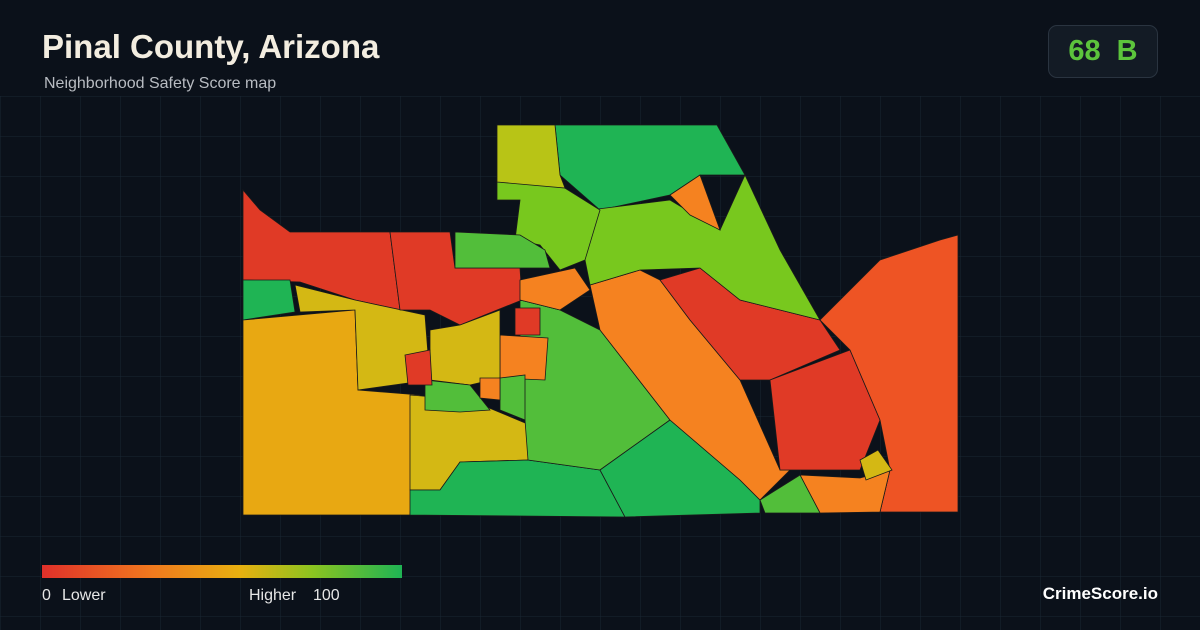 This screenshot has height=630, width=1200. What do you see at coordinates (46, 595) in the screenshot?
I see `legend-min: 0` at bounding box center [46, 595].